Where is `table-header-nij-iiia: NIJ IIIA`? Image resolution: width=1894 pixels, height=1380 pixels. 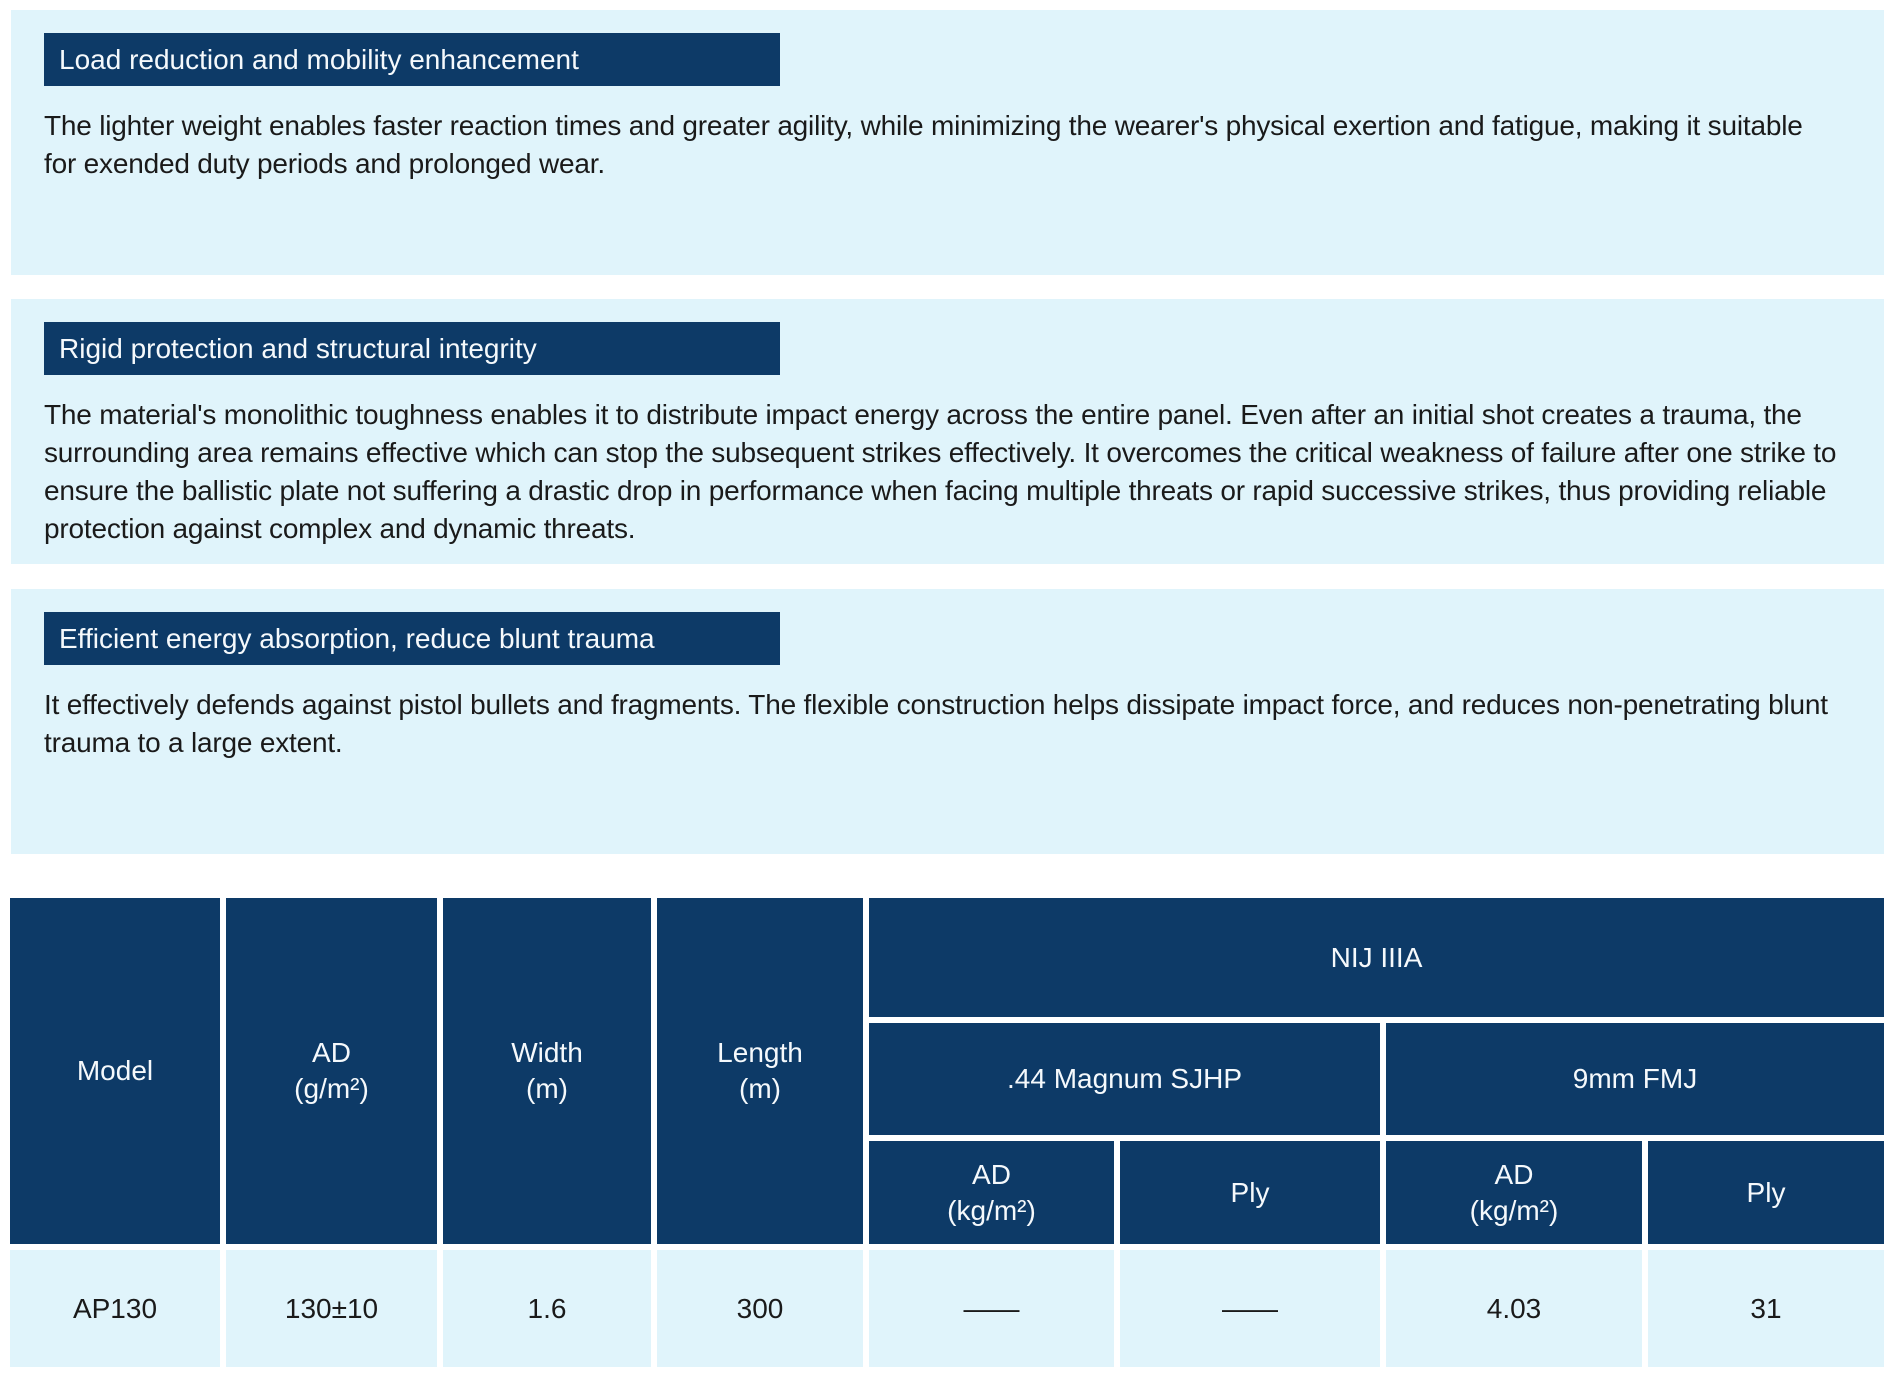
table-header-nij-iiia: NIJ IIIA is located at coordinates (1376, 957).